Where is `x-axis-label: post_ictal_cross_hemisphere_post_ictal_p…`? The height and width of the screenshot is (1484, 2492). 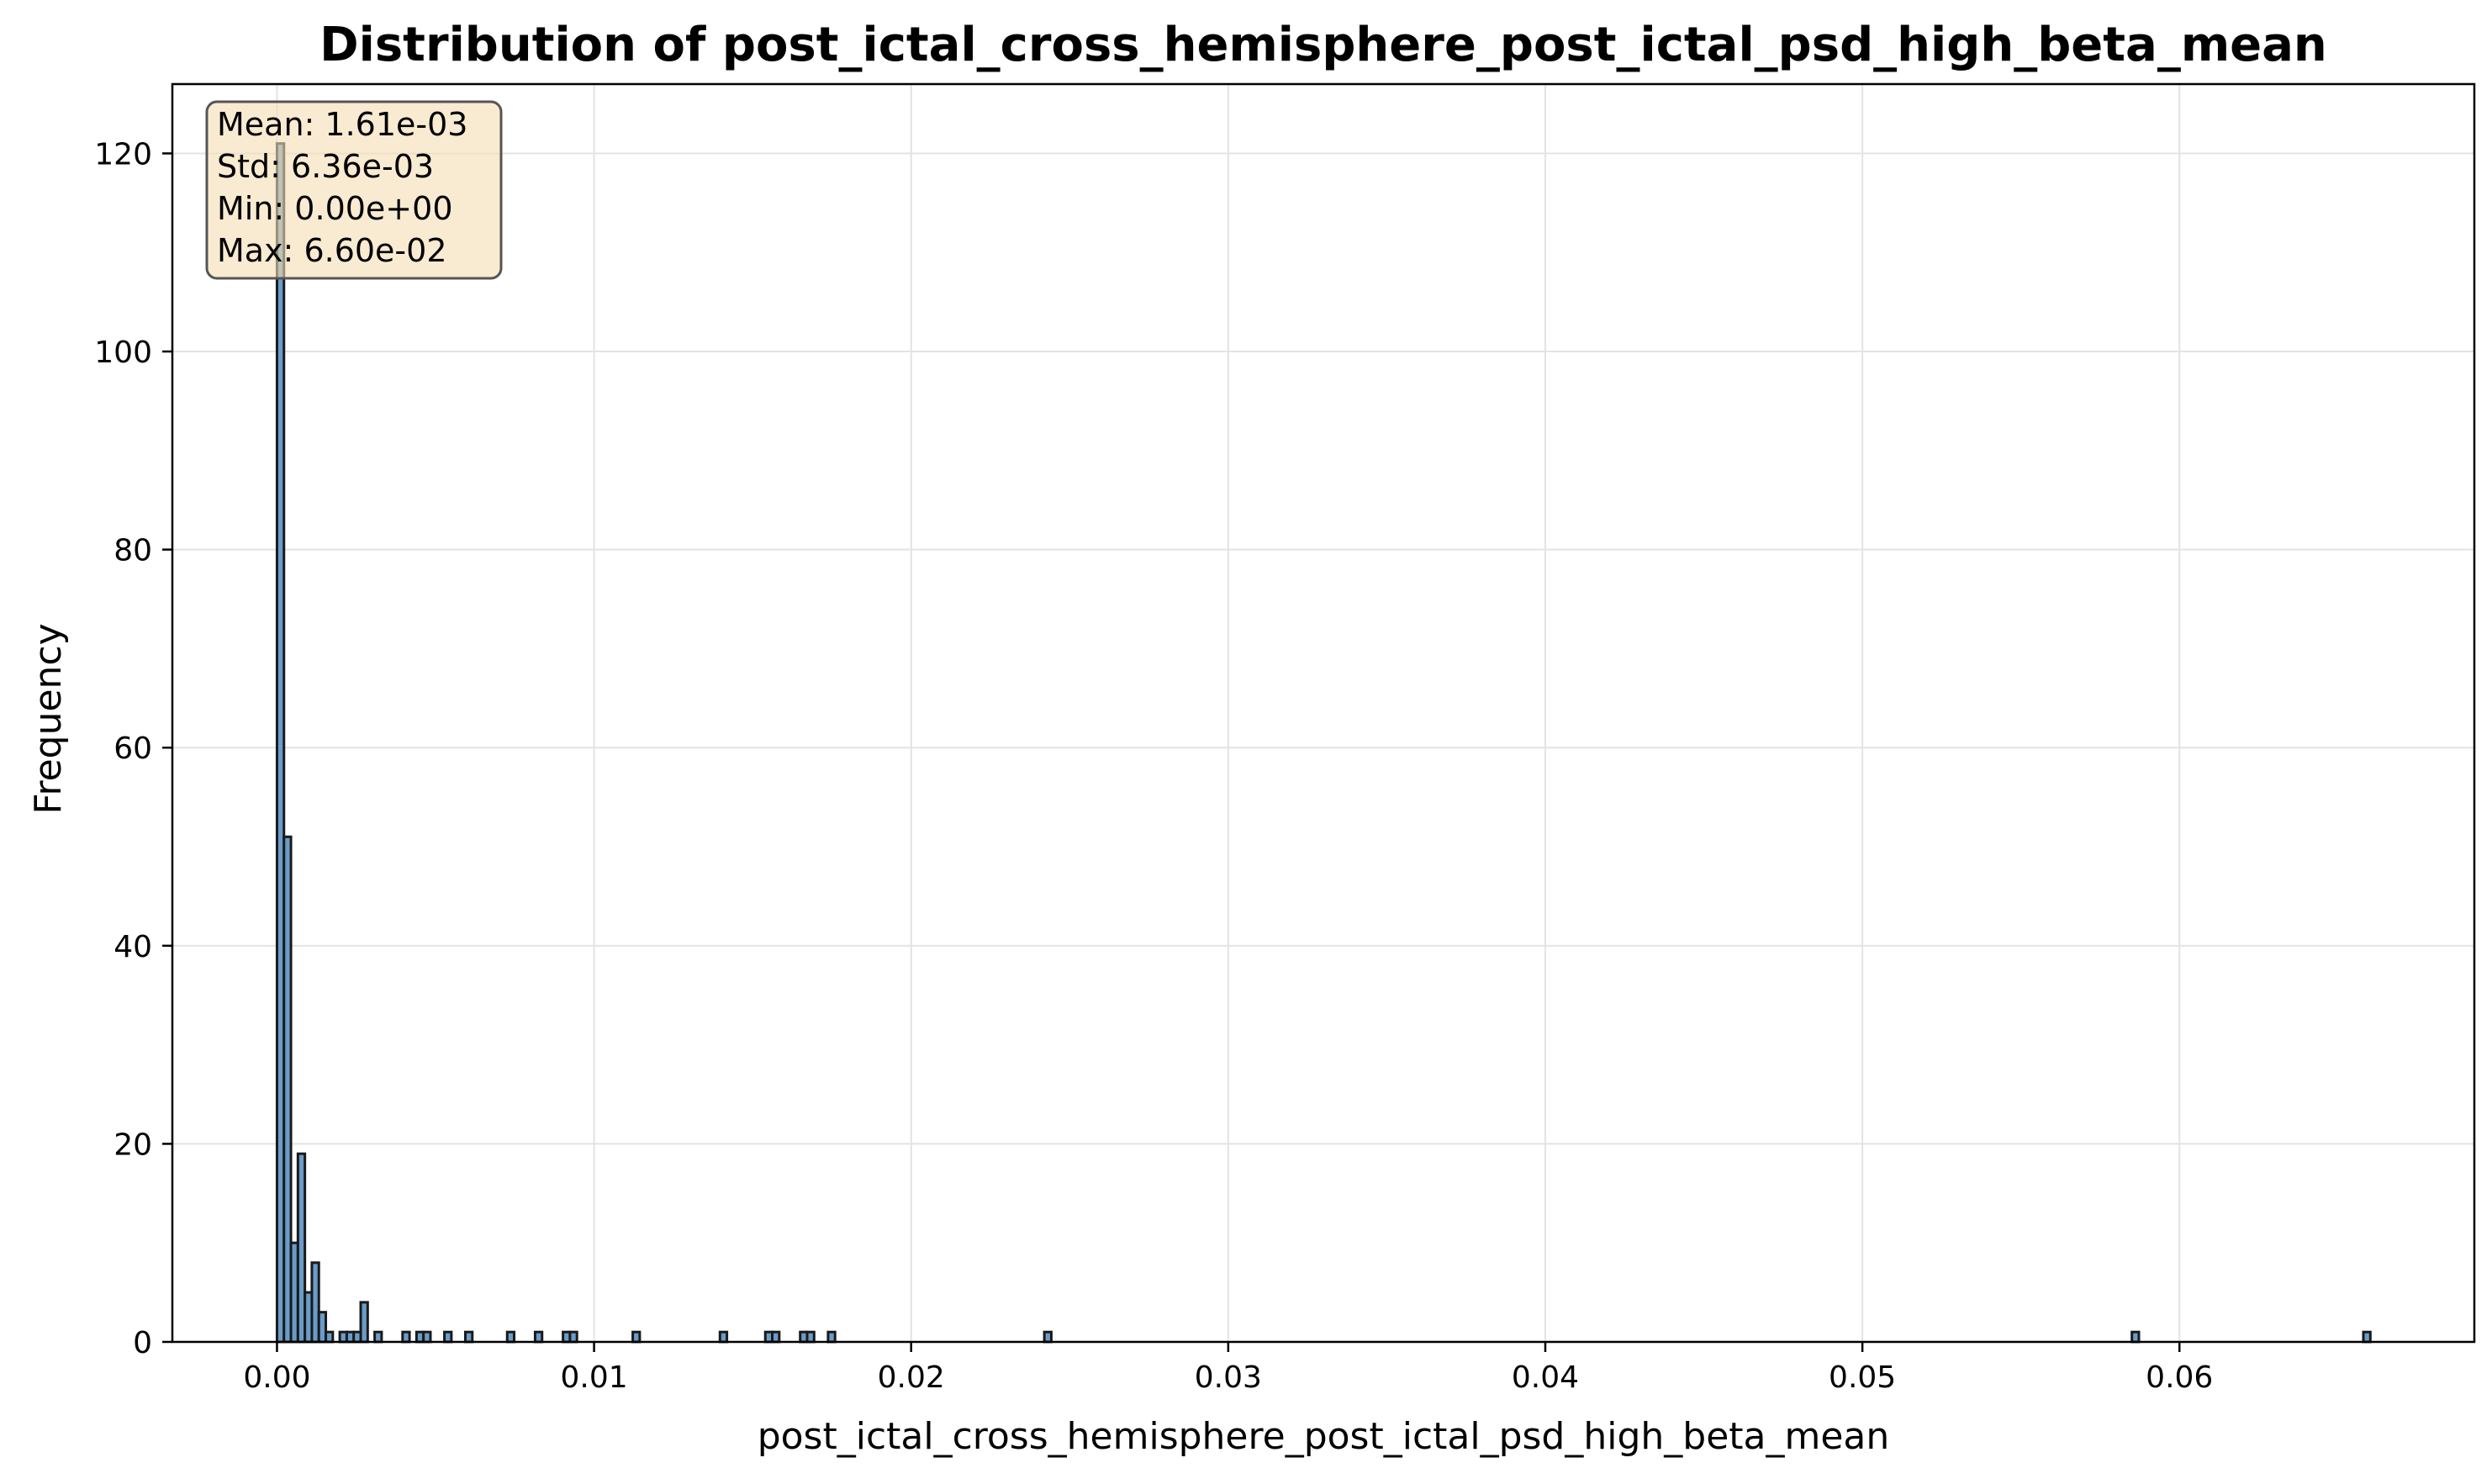 x-axis-label: post_ictal_cross_hemisphere_post_ictal_p… is located at coordinates (1324, 1436).